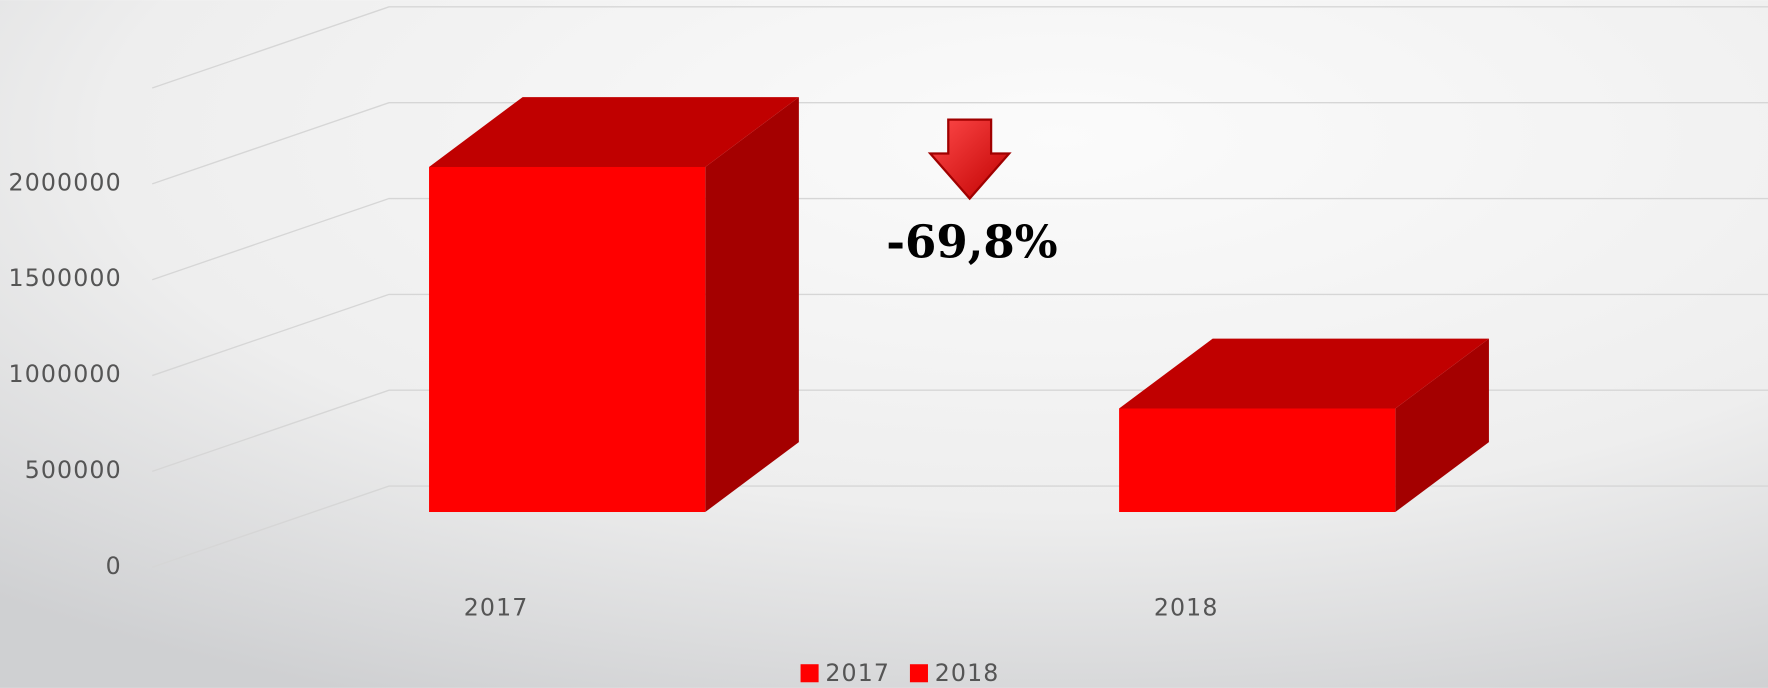 The height and width of the screenshot is (688, 1768). What do you see at coordinates (73, 470) in the screenshot?
I see `y-tick-label: 500000` at bounding box center [73, 470].